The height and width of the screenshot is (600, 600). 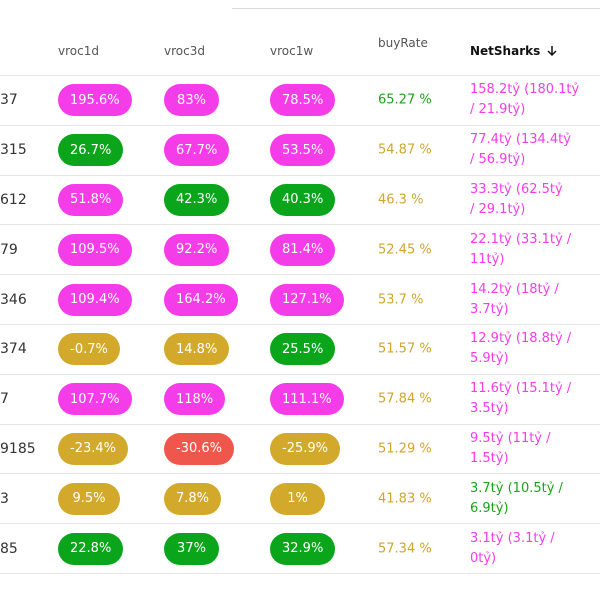 I want to click on col-header-netsharks: NetSharks, so click(x=514, y=51).